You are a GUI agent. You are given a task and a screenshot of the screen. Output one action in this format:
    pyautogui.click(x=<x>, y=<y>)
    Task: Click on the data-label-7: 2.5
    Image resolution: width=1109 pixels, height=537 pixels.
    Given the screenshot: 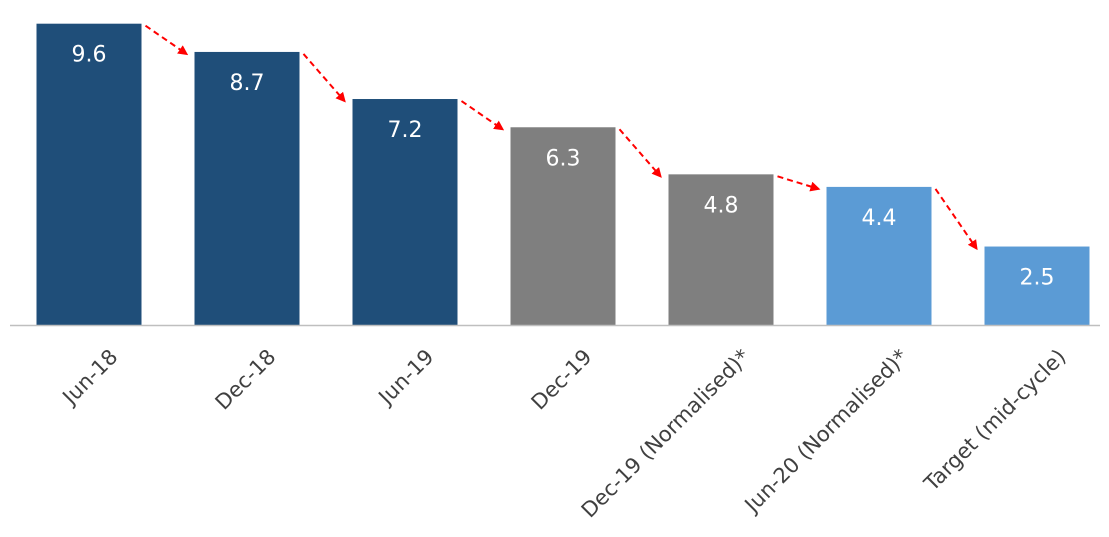 What is the action you would take?
    pyautogui.click(x=1037, y=278)
    